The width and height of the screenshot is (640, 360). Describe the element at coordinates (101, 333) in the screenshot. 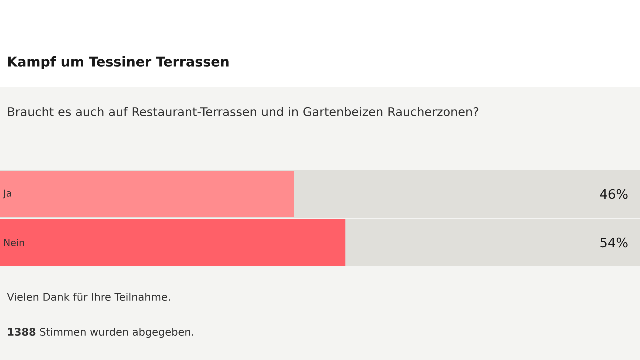

I see `text: 1388 Stimmen wurden abgegeben.` at that location.